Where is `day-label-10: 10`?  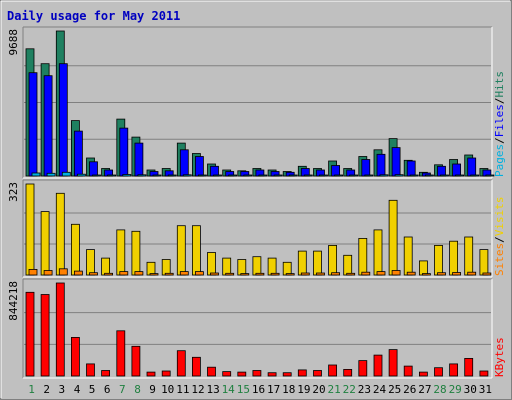 day-label-10: 10 is located at coordinates (167, 389).